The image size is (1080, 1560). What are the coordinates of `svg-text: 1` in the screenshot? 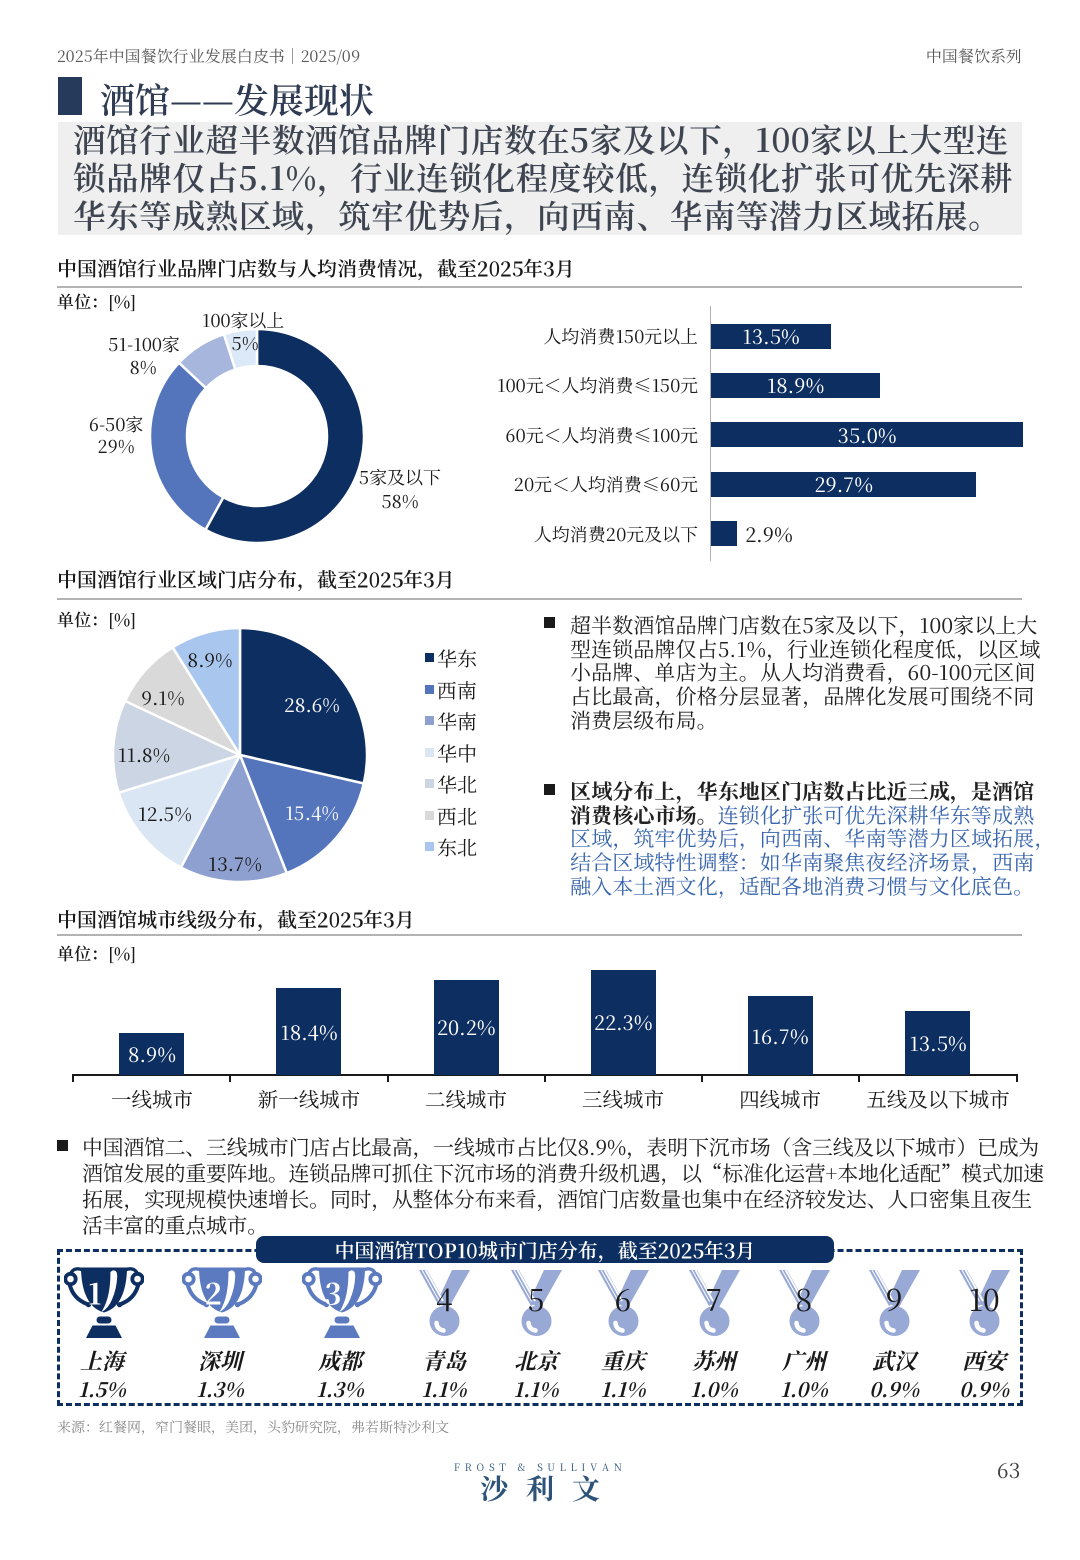 It's located at (95, 1293).